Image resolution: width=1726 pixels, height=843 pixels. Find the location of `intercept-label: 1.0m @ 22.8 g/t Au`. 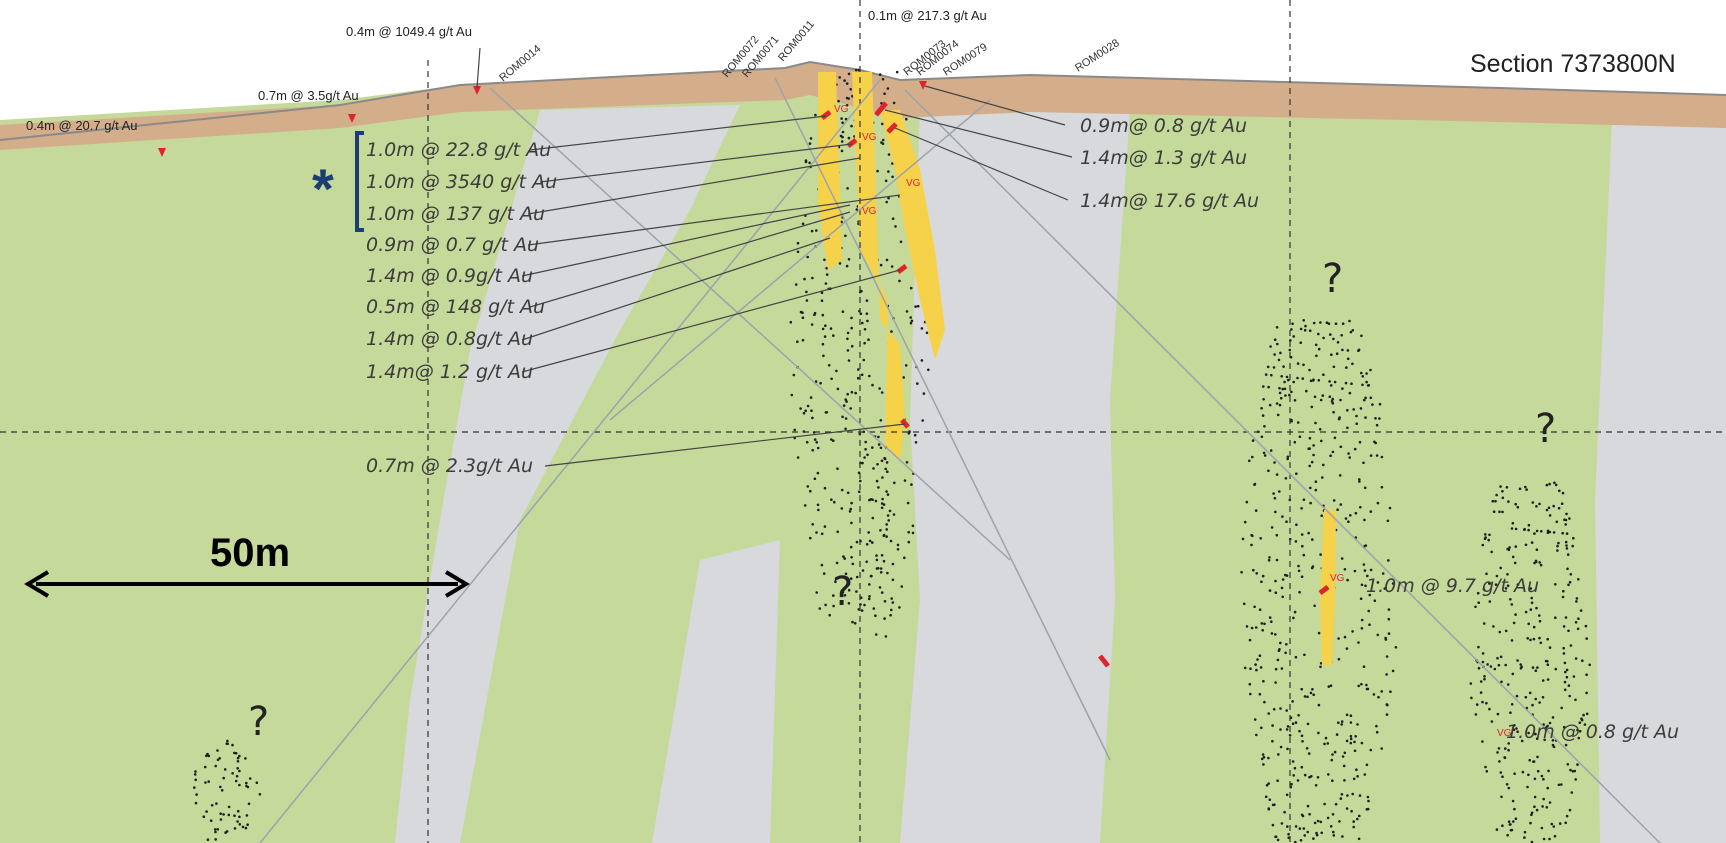

intercept-label: 1.0m @ 22.8 g/t Au is located at coordinates (458, 150).